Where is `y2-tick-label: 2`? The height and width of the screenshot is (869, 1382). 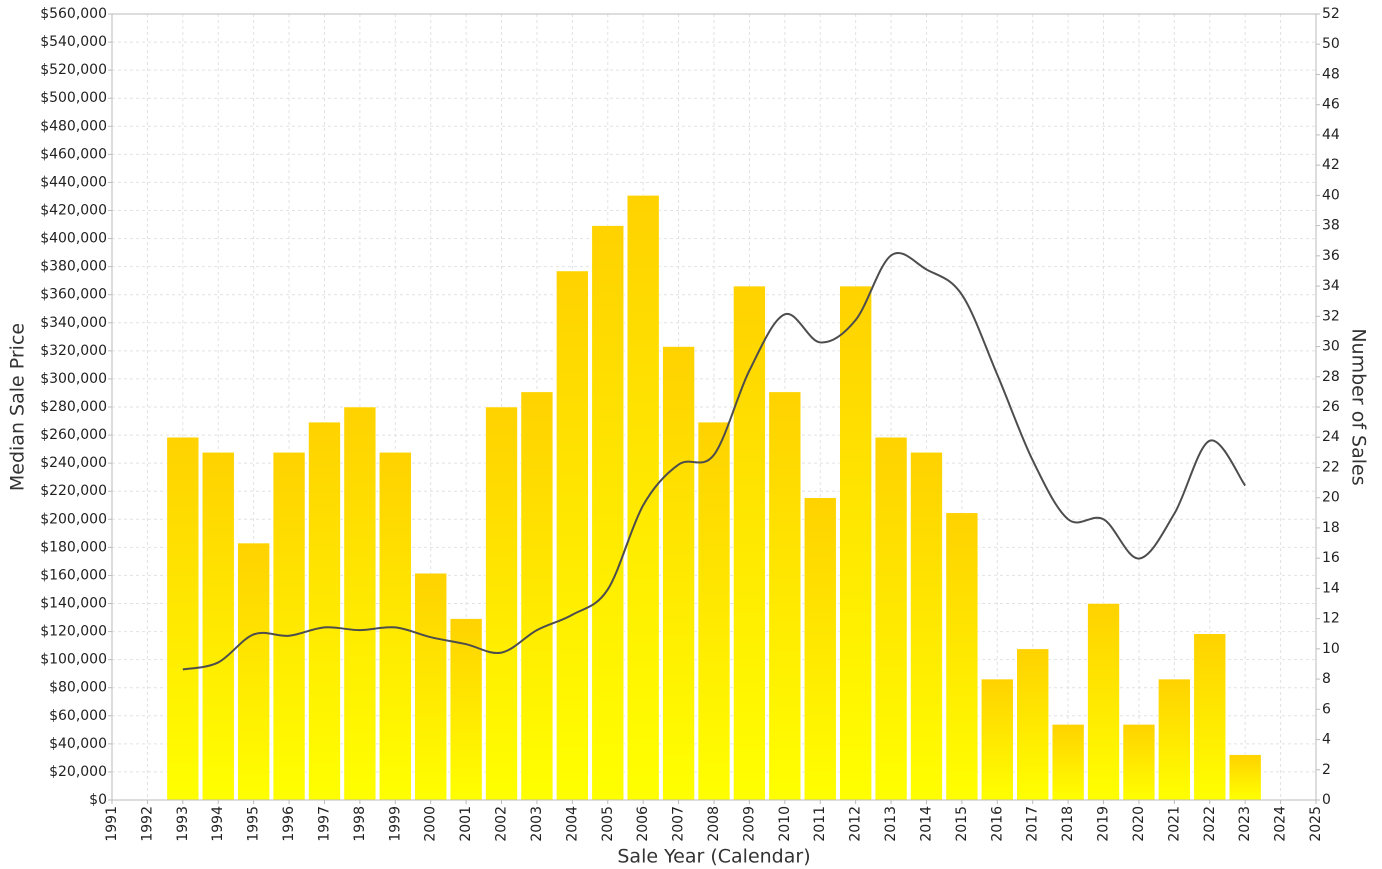
y2-tick-label: 2 is located at coordinates (1326, 770).